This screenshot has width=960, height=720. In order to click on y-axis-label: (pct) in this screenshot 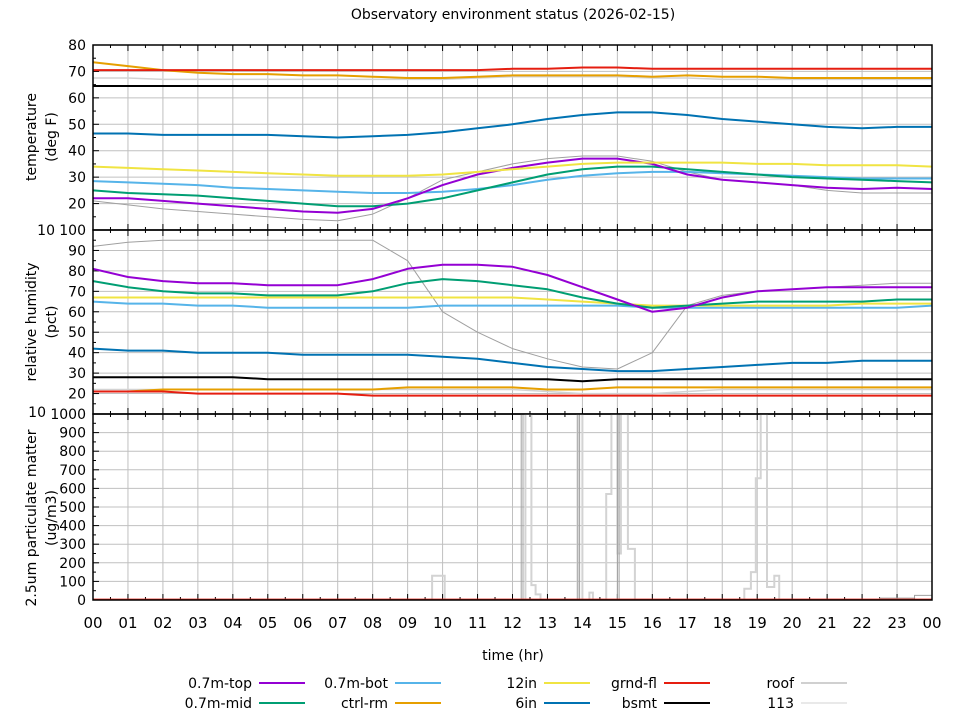, I will do `click(52, 322)`.